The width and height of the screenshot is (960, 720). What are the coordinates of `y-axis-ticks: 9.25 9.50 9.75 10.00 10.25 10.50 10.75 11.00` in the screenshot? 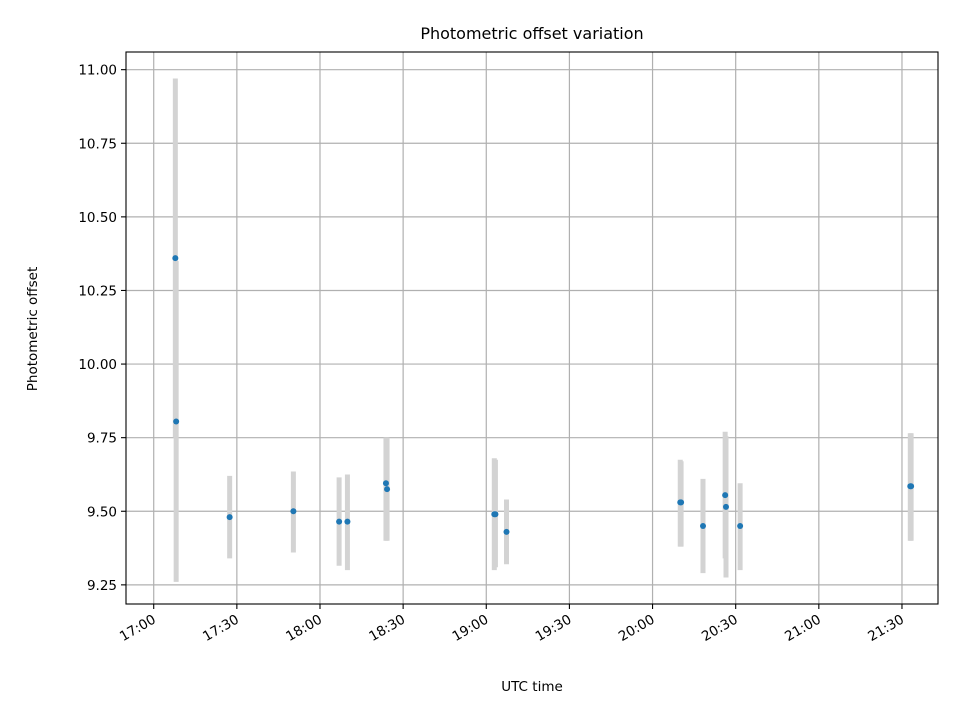 It's located at (102, 328).